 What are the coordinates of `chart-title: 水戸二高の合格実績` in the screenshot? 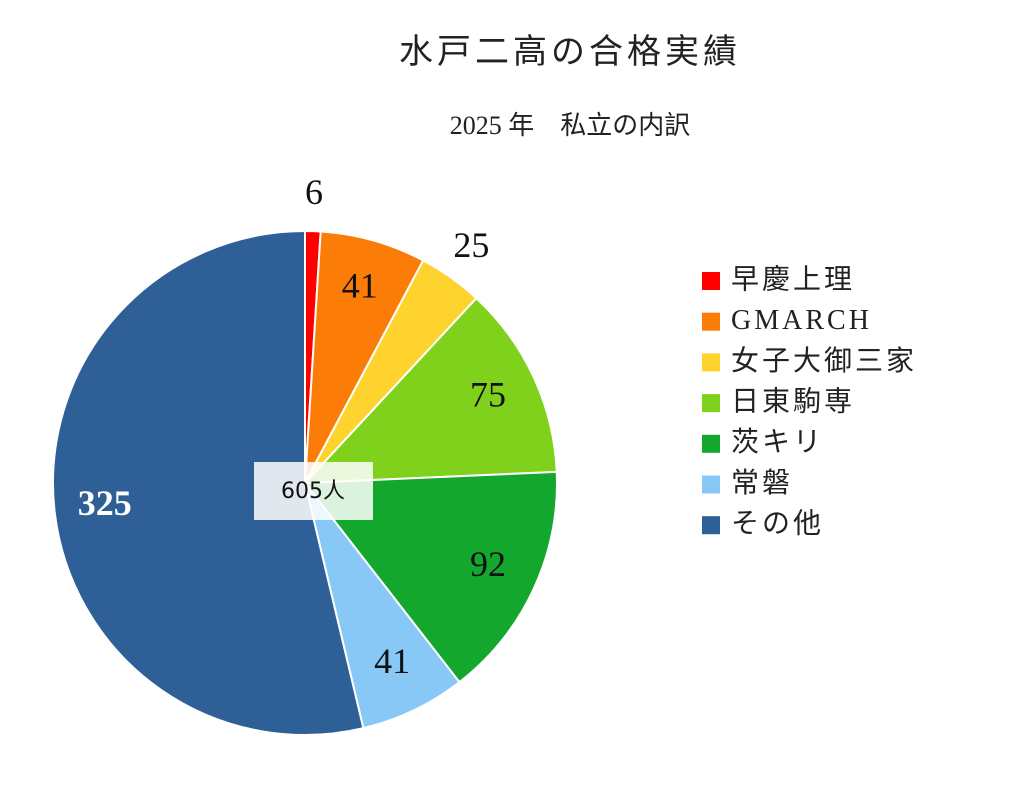 It's located at (570, 52).